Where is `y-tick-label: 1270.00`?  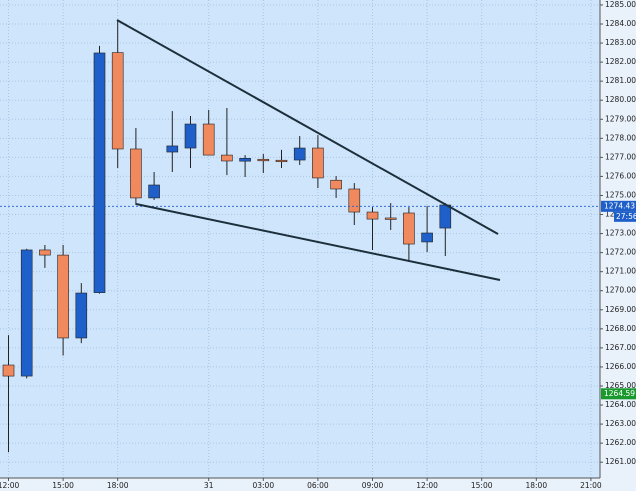 y-tick-label: 1270.00 is located at coordinates (620, 290).